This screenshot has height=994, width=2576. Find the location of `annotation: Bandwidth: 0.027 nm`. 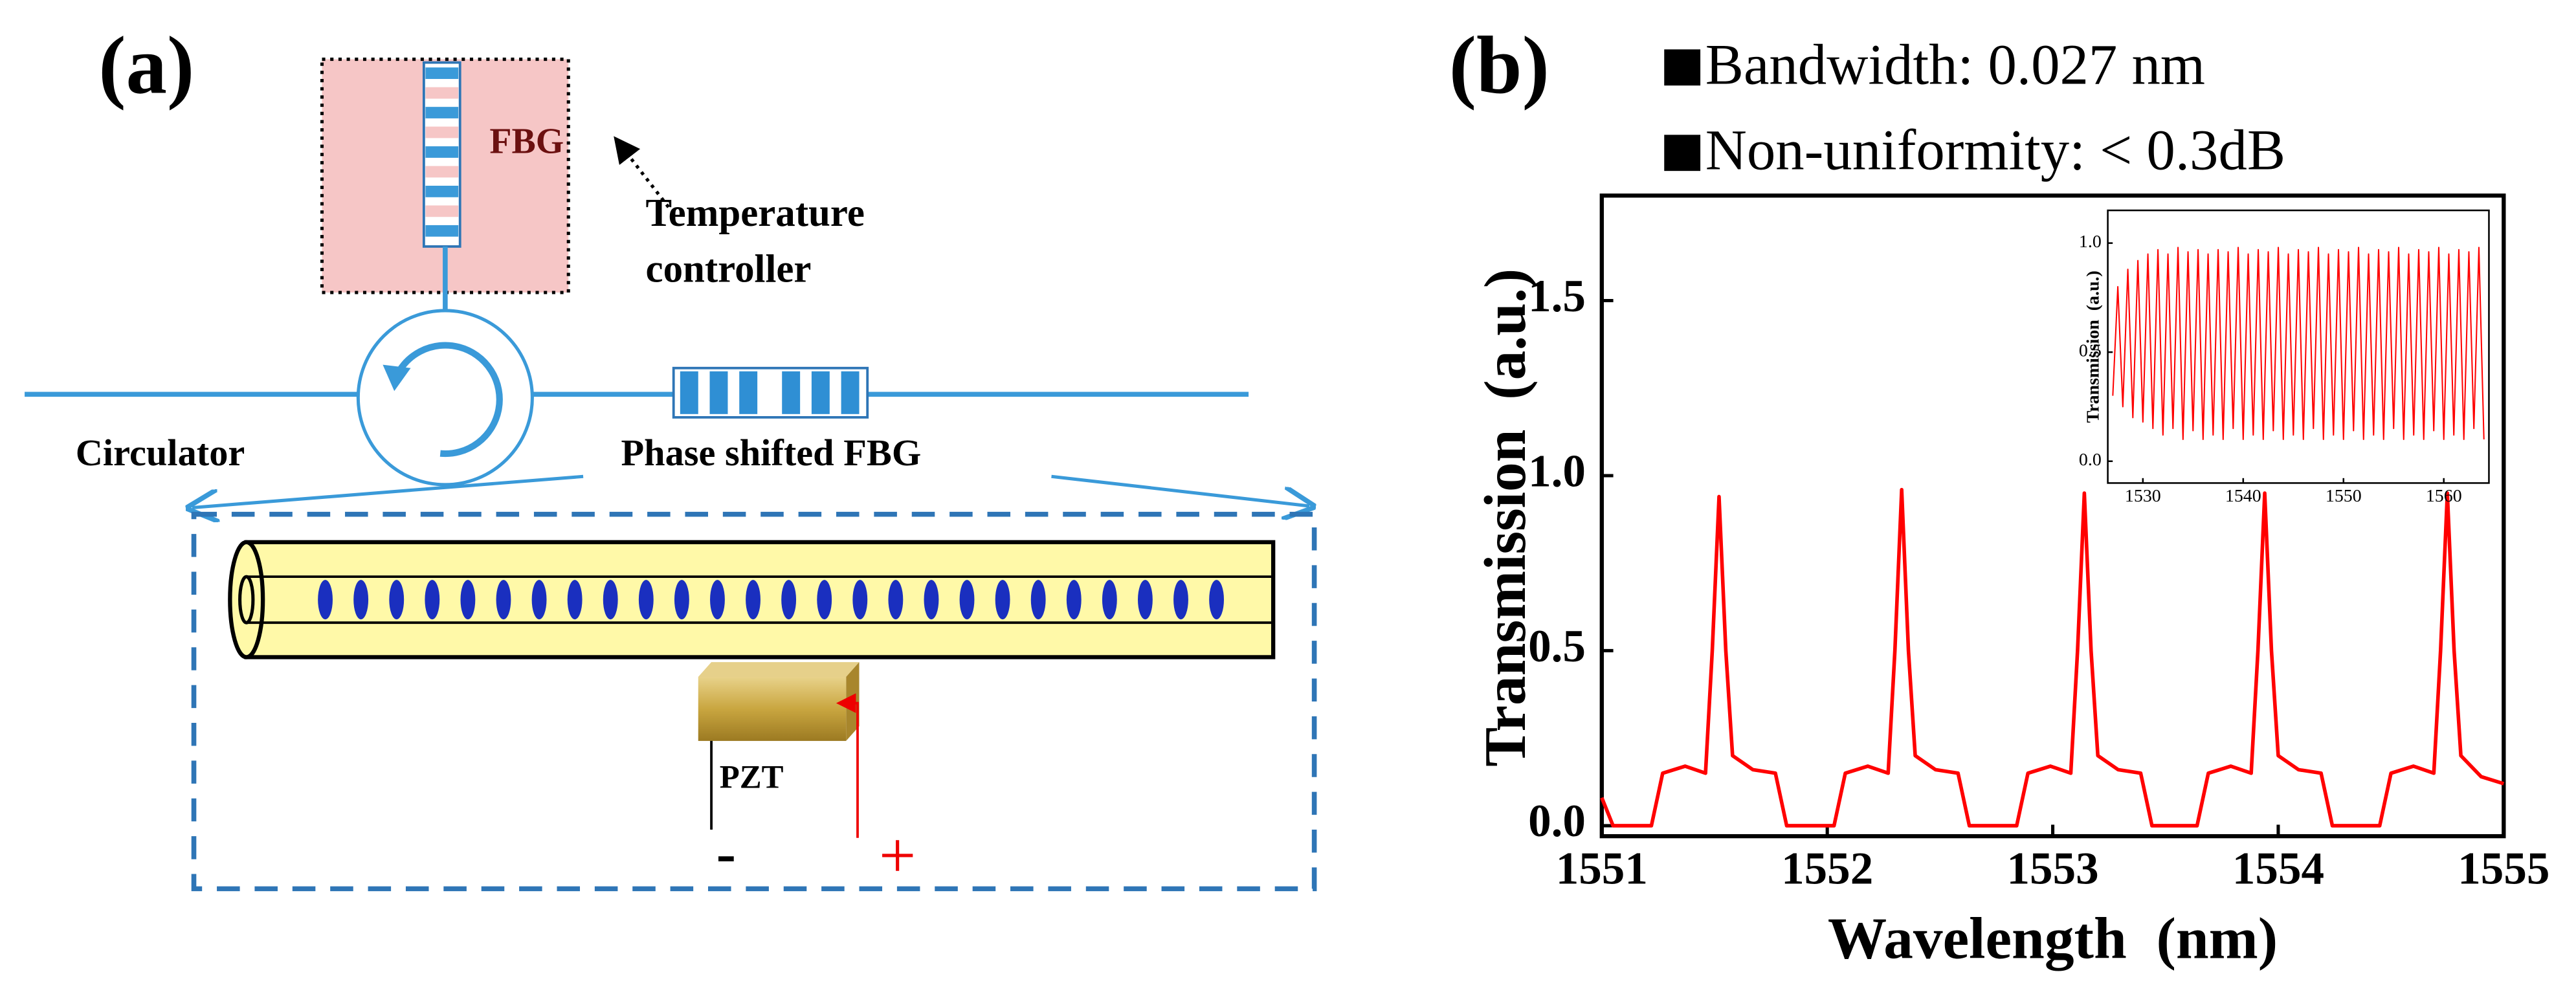

annotation: Bandwidth: 0.027 nm is located at coordinates (1955, 65).